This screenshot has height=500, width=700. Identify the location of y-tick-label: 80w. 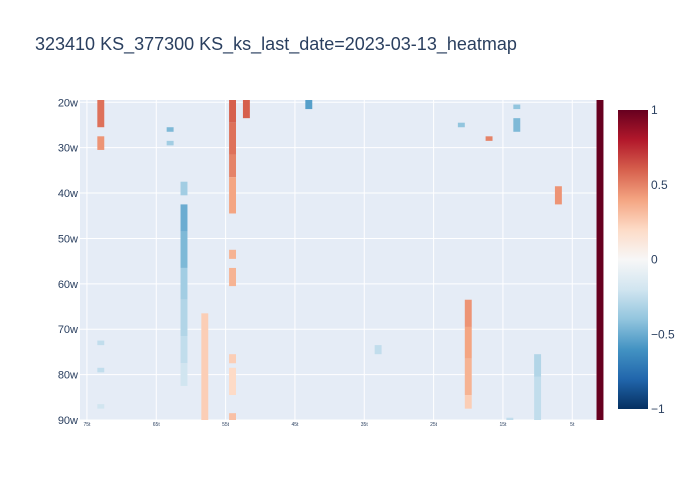
(68, 376).